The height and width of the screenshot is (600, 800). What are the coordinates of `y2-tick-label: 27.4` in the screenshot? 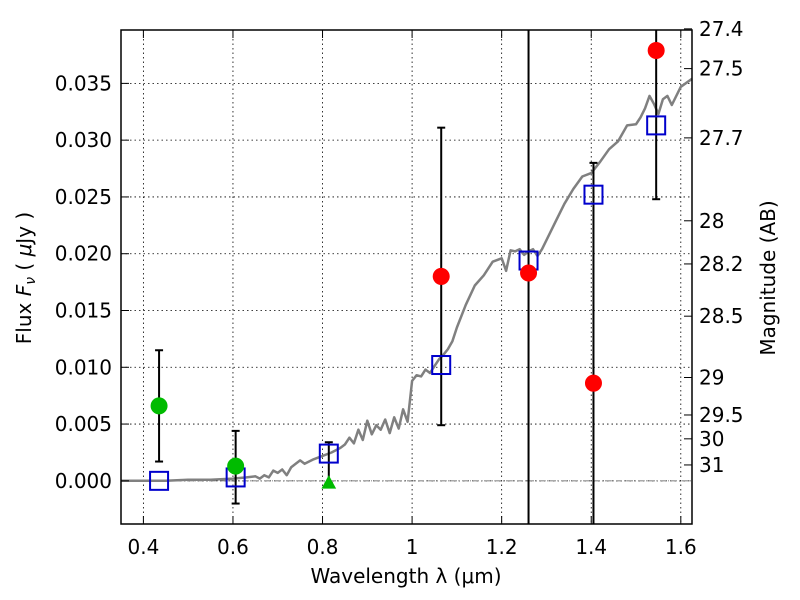 It's located at (721, 29).